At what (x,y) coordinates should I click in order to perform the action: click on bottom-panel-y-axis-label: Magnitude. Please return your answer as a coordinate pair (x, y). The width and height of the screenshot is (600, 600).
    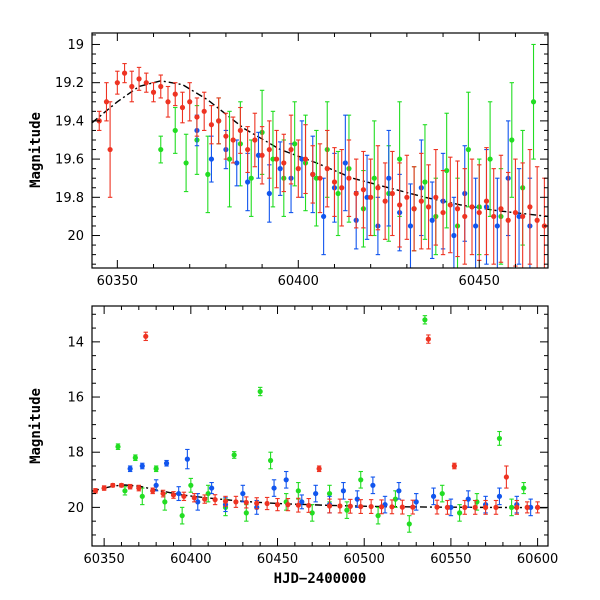
    Looking at the image, I should click on (36, 426).